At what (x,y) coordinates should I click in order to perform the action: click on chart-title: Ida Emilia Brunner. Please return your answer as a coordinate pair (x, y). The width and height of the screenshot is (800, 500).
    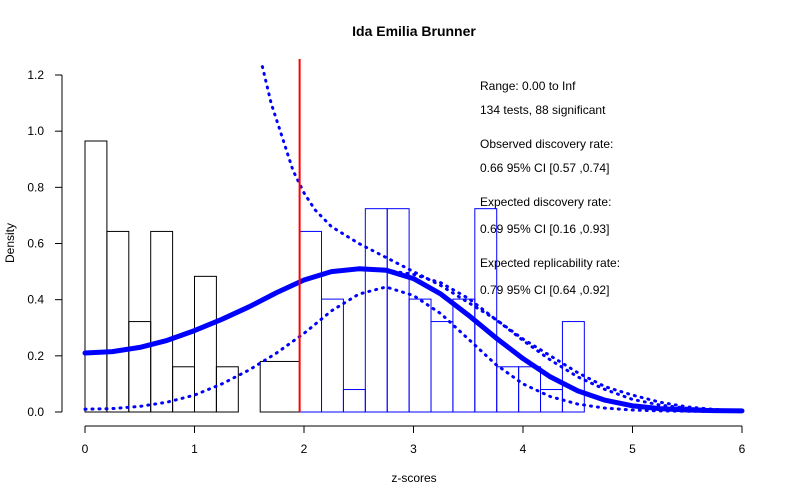
    Looking at the image, I should click on (414, 31).